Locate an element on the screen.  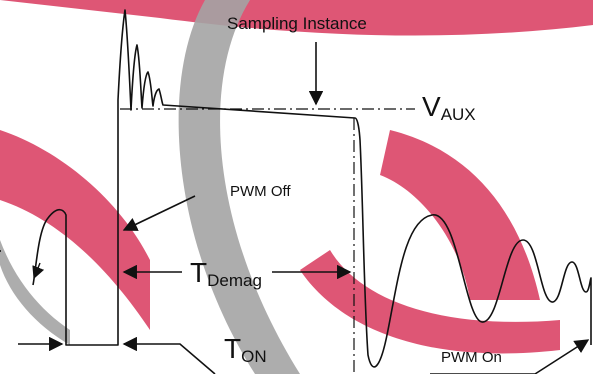
pwm-off-label: PWM Off is located at coordinates (260, 191).